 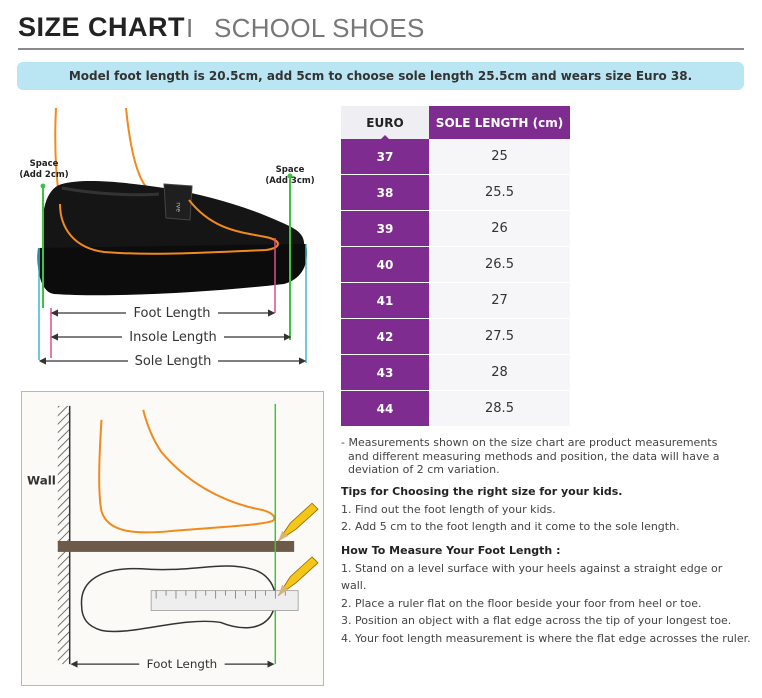 What do you see at coordinates (385, 157) in the screenshot?
I see `euro-size-cell: 37` at bounding box center [385, 157].